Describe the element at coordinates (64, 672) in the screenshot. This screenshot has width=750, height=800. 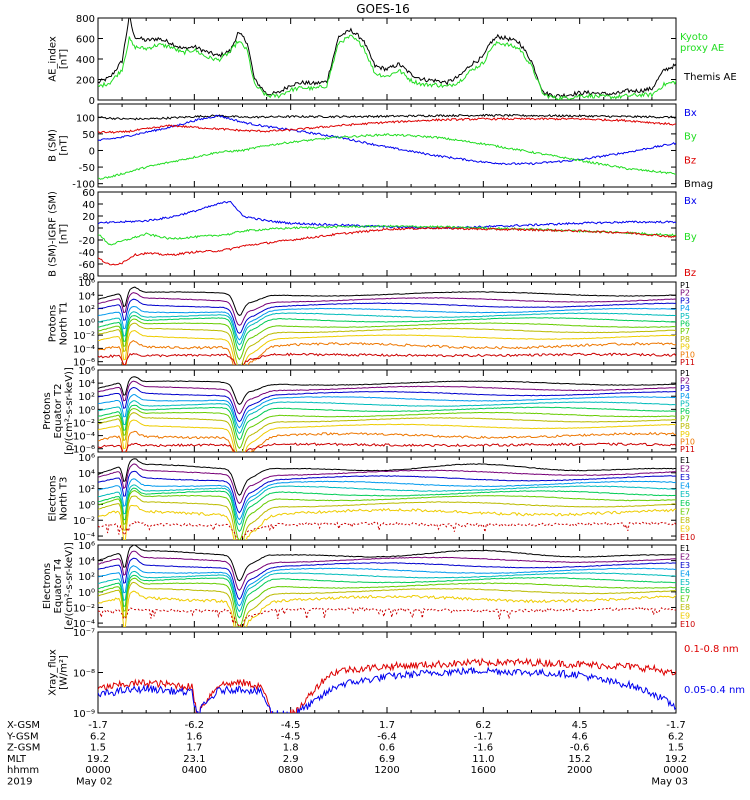
I see `y-axis-label-line: [W/m²]` at that location.